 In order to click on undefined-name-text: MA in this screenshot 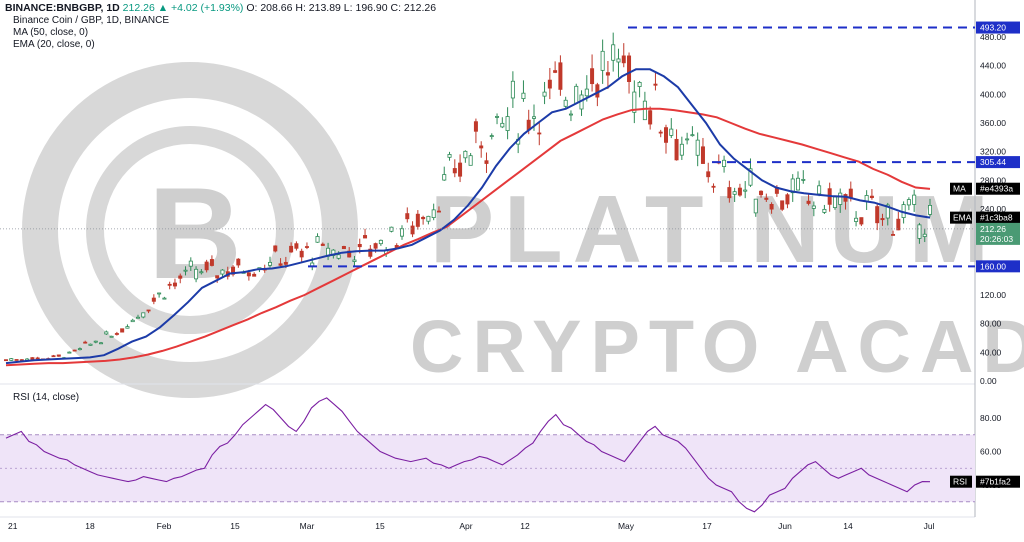, I will do `click(959, 189)`.